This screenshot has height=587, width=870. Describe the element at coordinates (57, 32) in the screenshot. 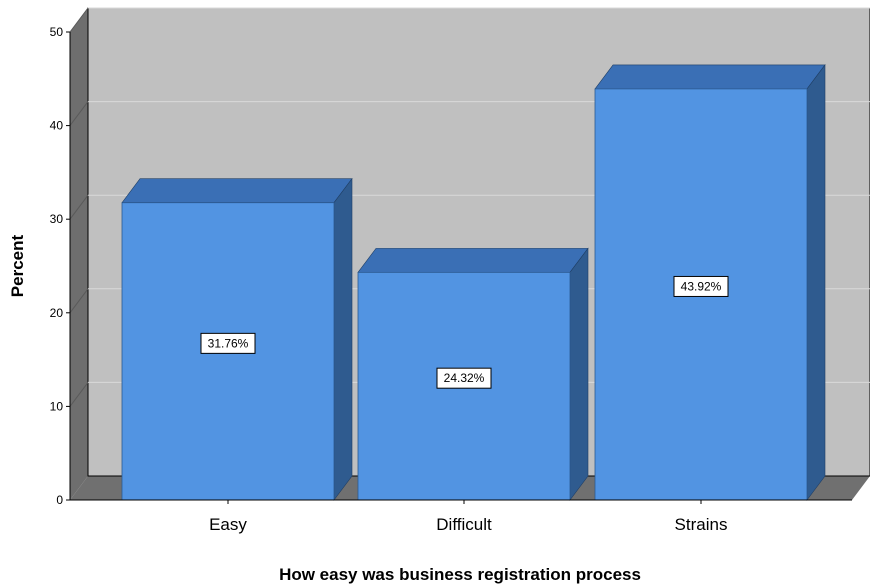

I see `y-tick-label-5: 50` at that location.